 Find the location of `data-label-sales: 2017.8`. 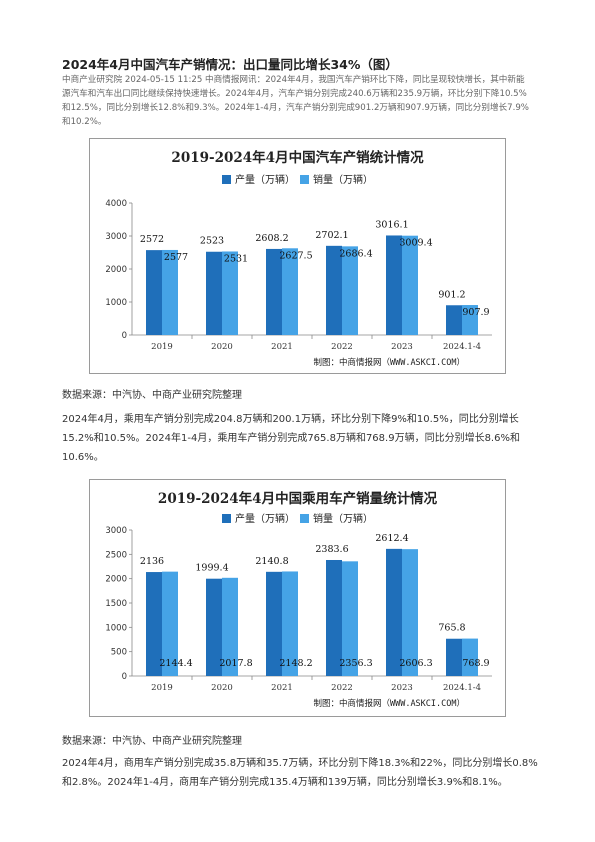

data-label-sales: 2017.8 is located at coordinates (235, 663).